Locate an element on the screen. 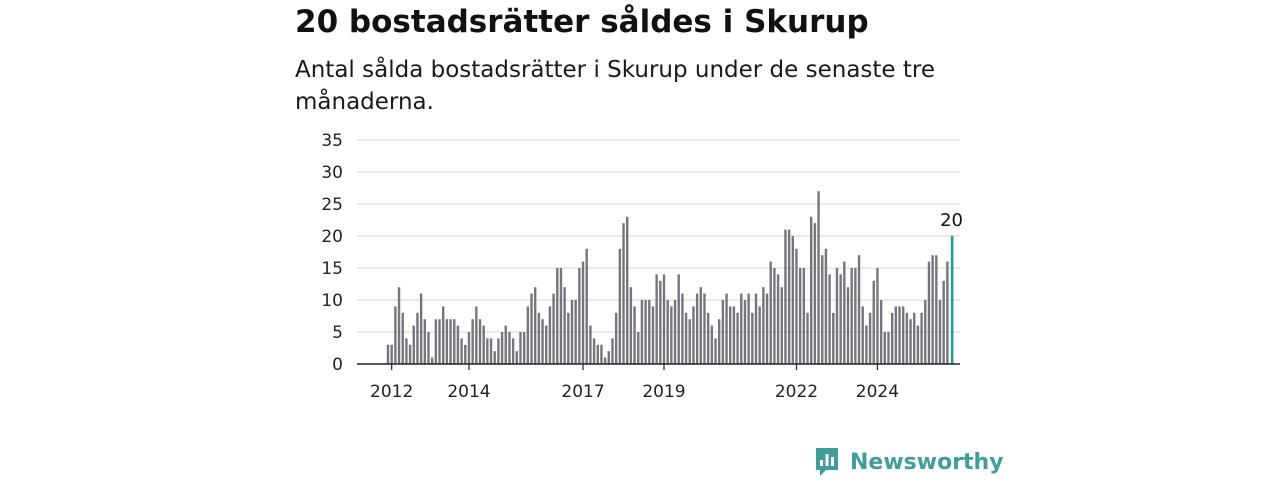 The width and height of the screenshot is (1280, 480). newsworthy-logo-text: Newsworthy is located at coordinates (927, 462).